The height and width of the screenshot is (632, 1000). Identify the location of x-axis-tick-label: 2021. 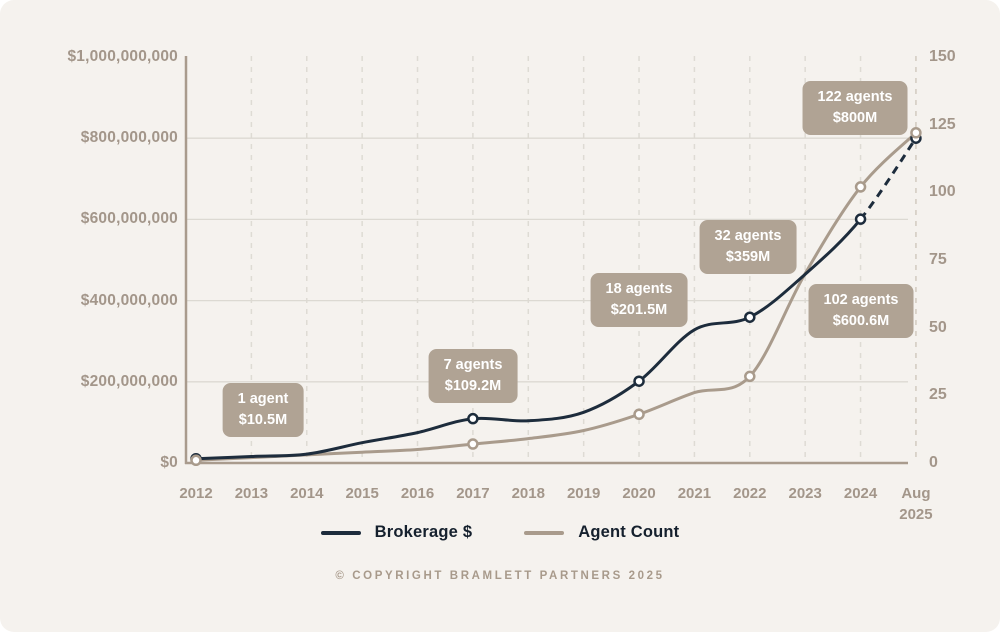
(694, 493).